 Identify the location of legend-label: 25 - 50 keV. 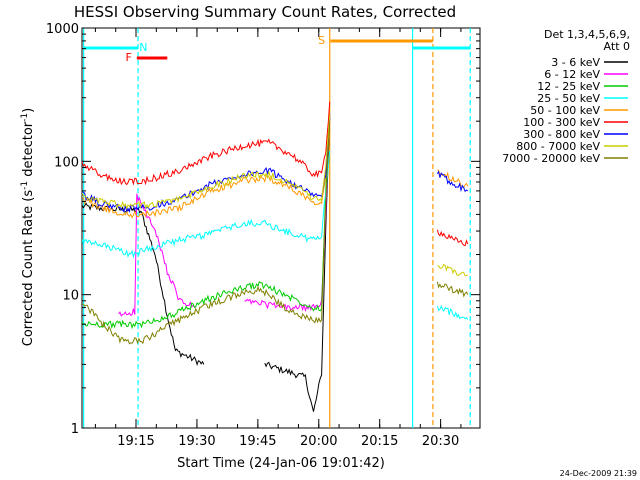
(568, 98).